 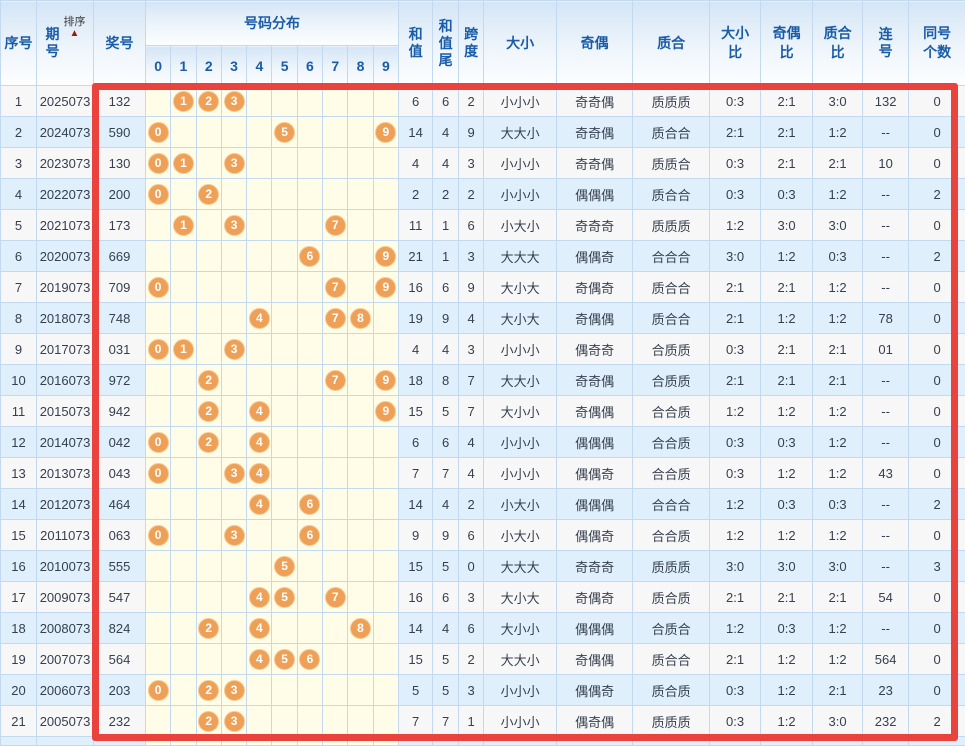 What do you see at coordinates (471, 287) in the screenshot?
I see `span-cell: 9` at bounding box center [471, 287].